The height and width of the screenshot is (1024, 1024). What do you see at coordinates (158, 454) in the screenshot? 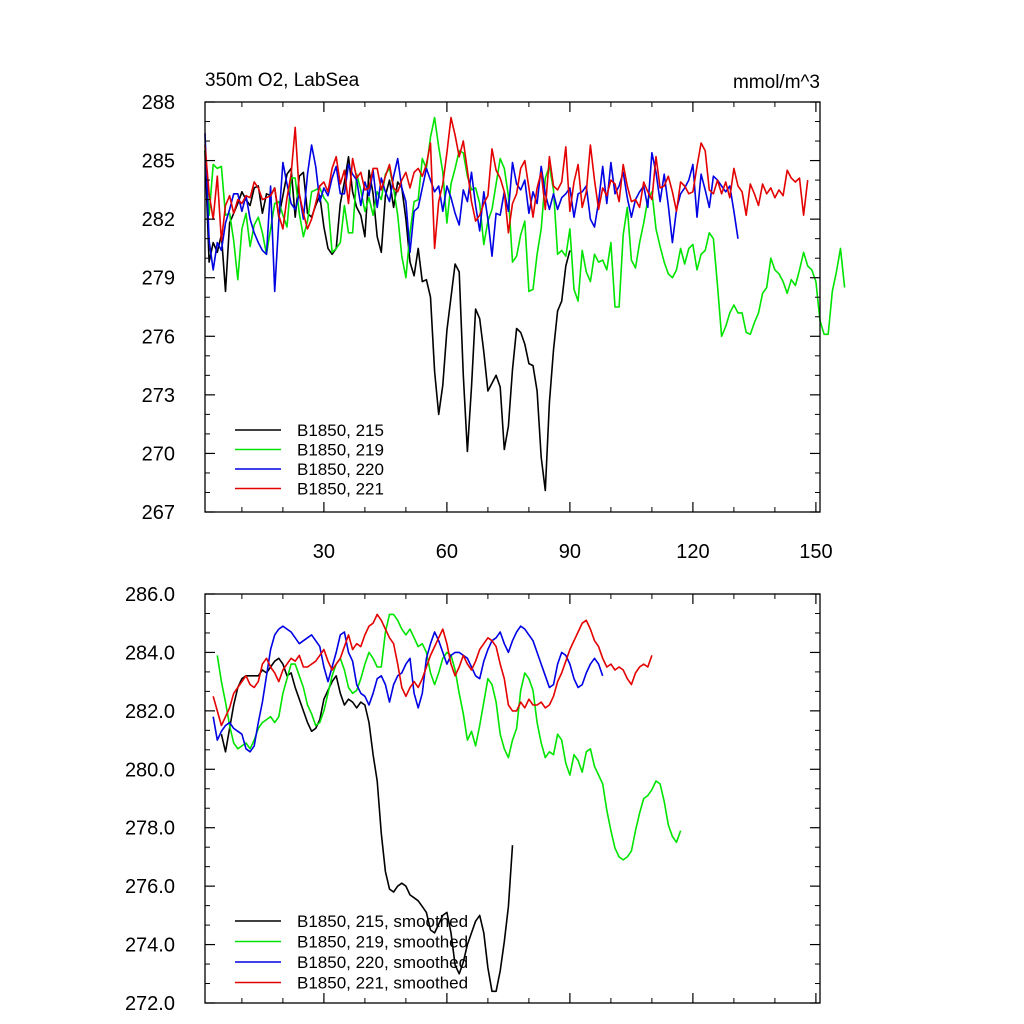
I see `y-tick-label: 270` at bounding box center [158, 454].